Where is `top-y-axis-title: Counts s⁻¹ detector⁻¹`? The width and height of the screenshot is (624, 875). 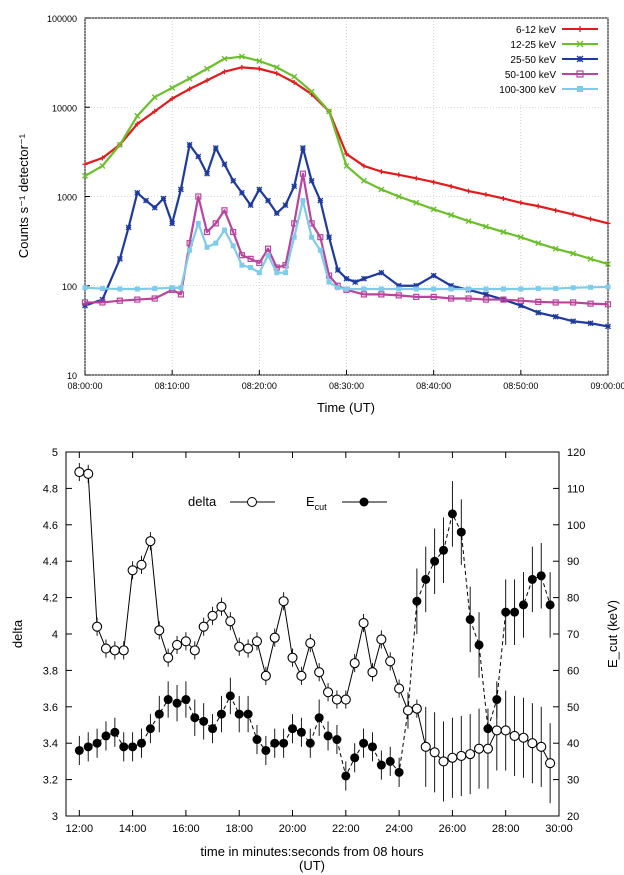 top-y-axis-title: Counts s⁻¹ detector⁻¹ is located at coordinates (23, 195).